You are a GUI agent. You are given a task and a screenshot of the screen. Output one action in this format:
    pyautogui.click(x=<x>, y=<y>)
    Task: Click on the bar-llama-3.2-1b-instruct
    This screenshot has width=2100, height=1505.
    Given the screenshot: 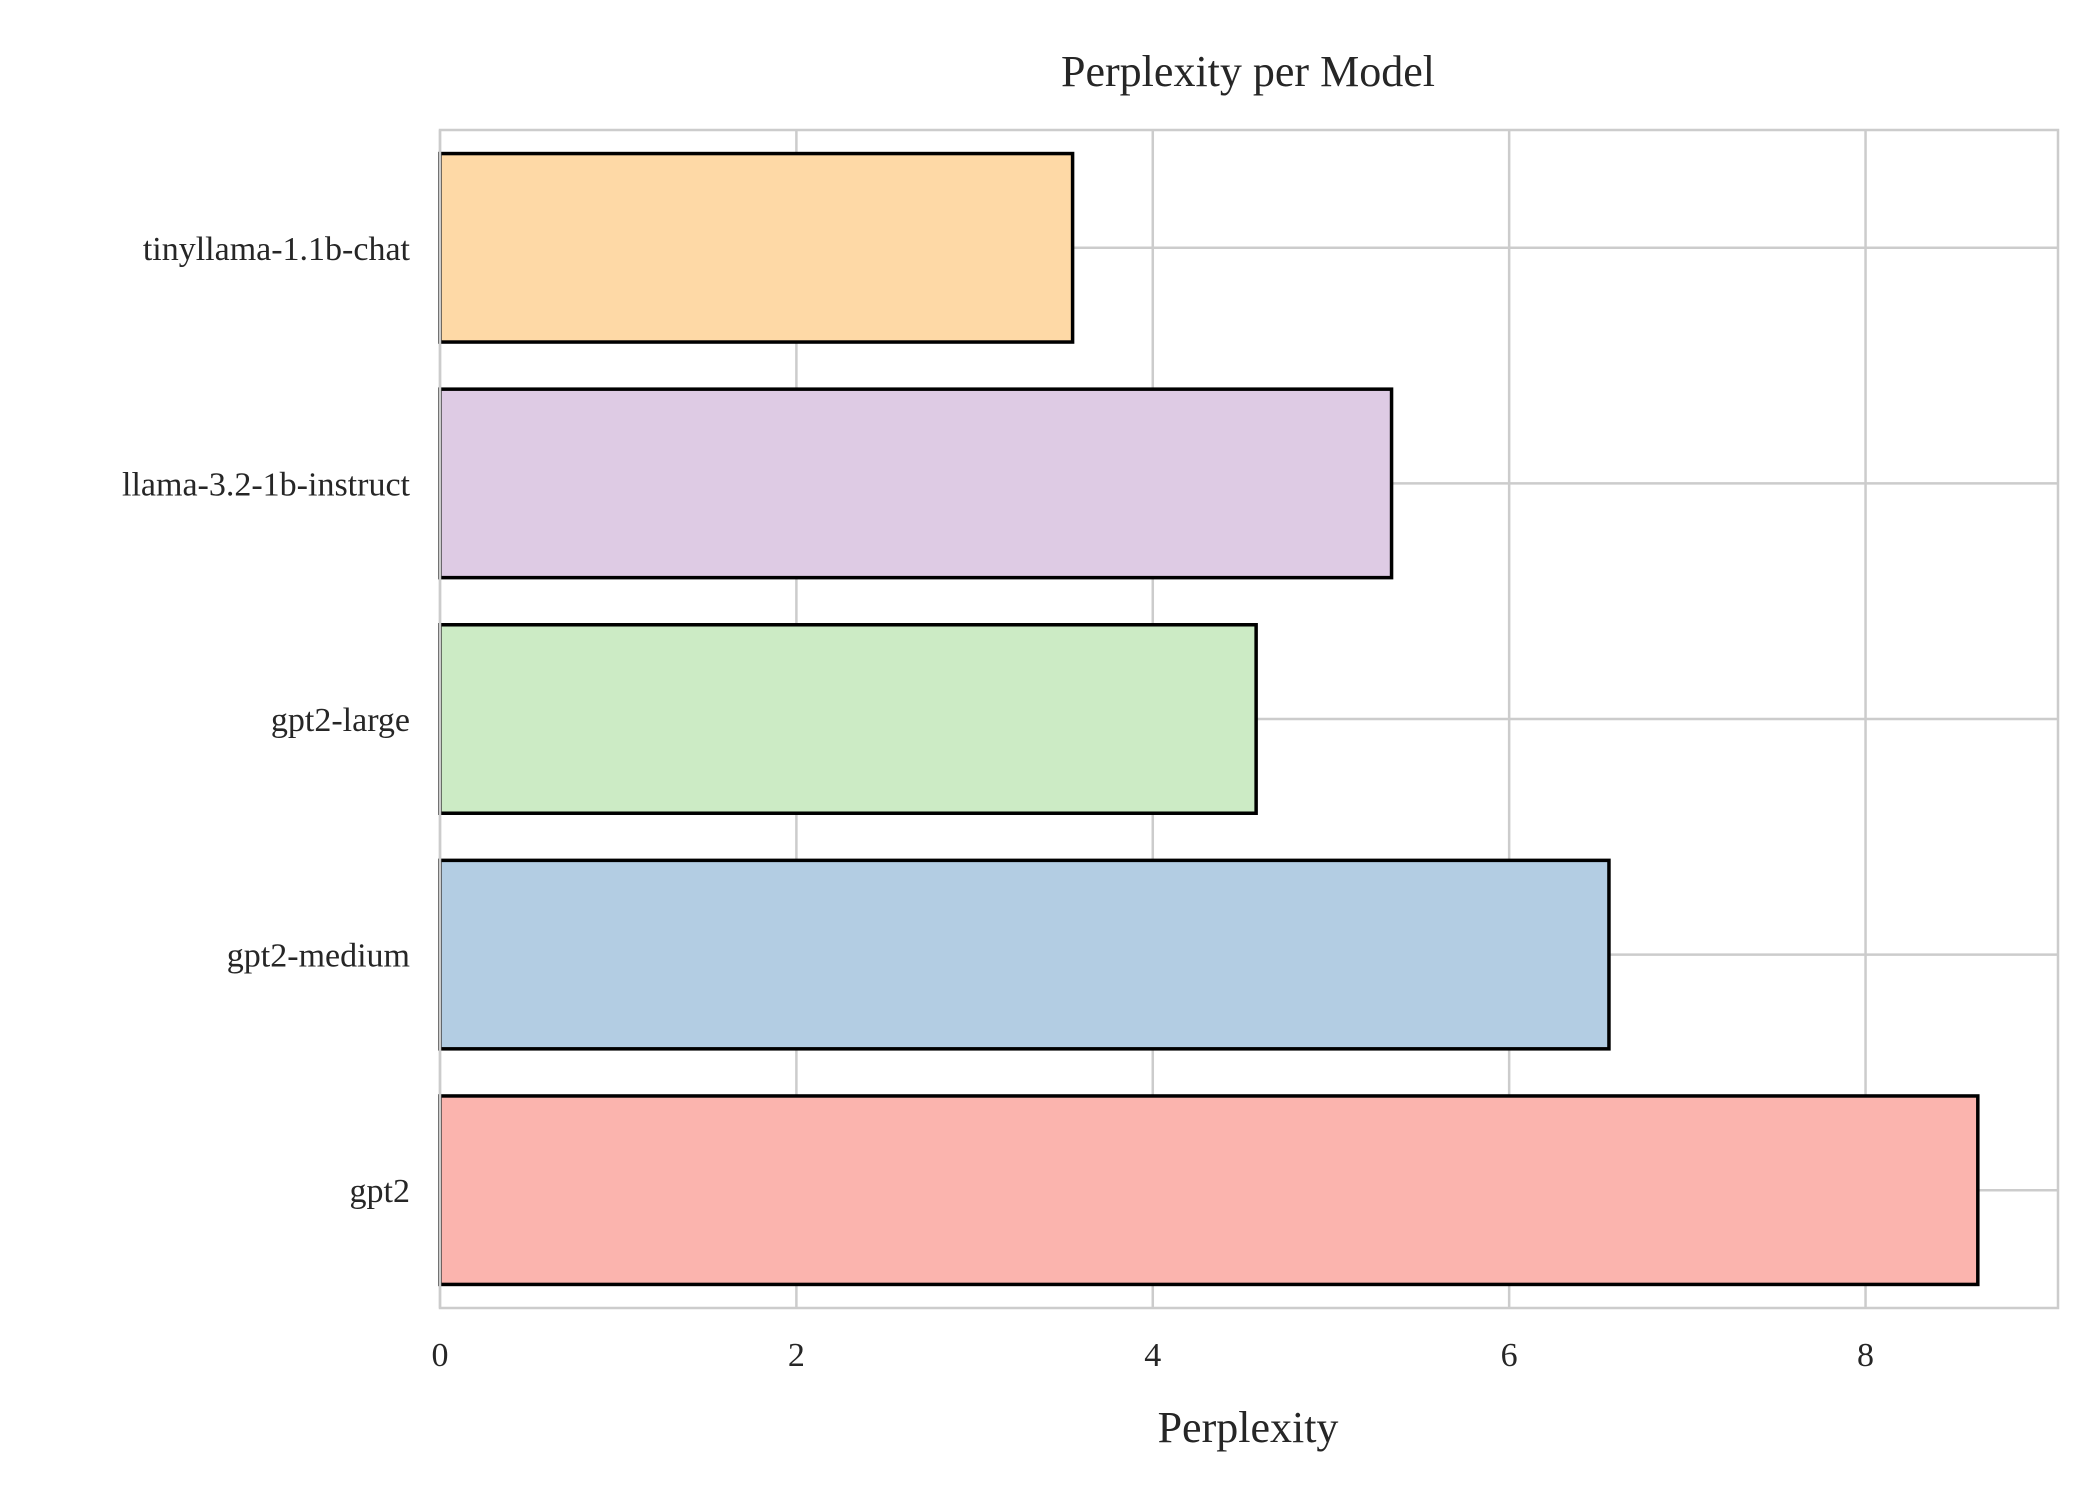 What is the action you would take?
    pyautogui.click(x=916, y=483)
    